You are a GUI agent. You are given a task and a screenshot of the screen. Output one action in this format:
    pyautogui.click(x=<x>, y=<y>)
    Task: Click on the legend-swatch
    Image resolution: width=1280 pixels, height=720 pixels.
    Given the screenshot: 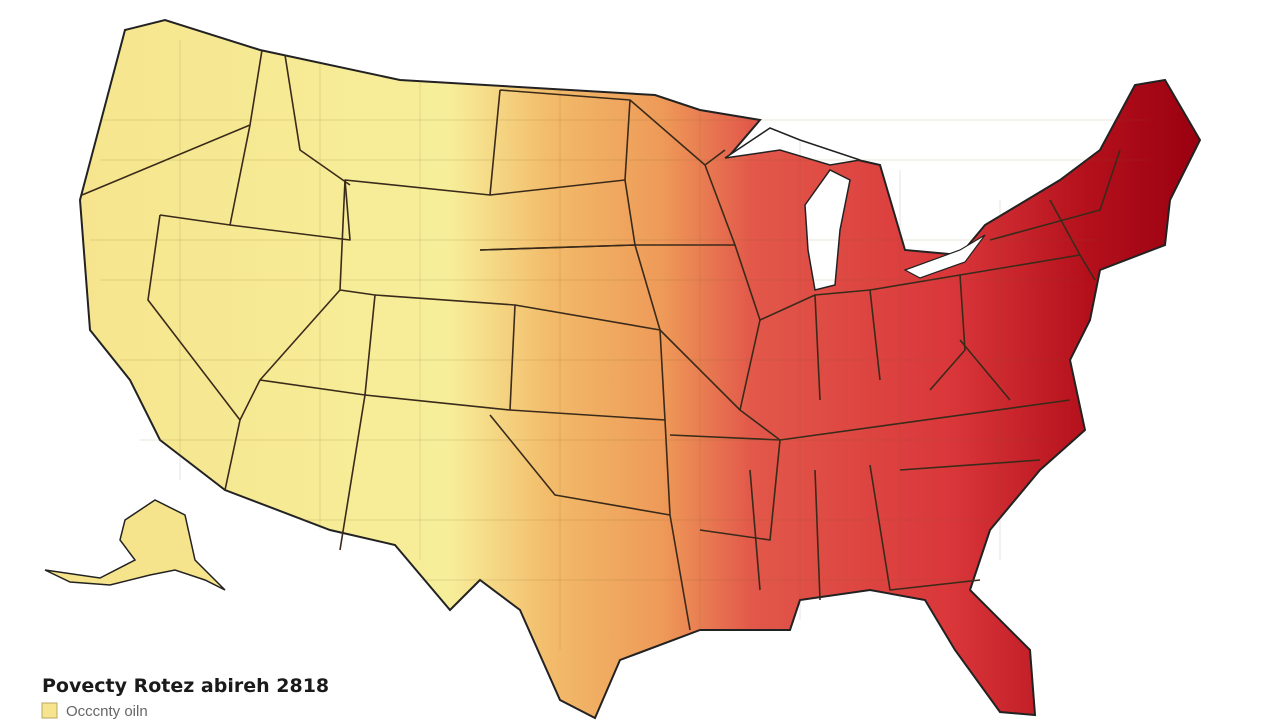 What is the action you would take?
    pyautogui.click(x=49, y=710)
    